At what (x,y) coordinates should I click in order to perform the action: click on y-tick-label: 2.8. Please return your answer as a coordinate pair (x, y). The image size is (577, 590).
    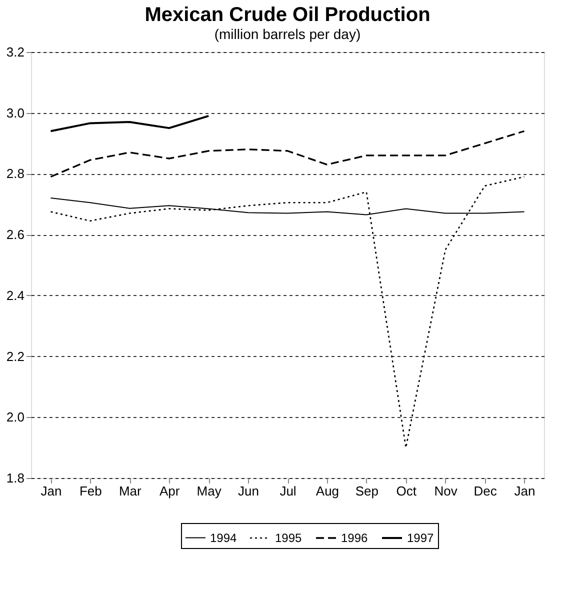
    Looking at the image, I should click on (15, 174).